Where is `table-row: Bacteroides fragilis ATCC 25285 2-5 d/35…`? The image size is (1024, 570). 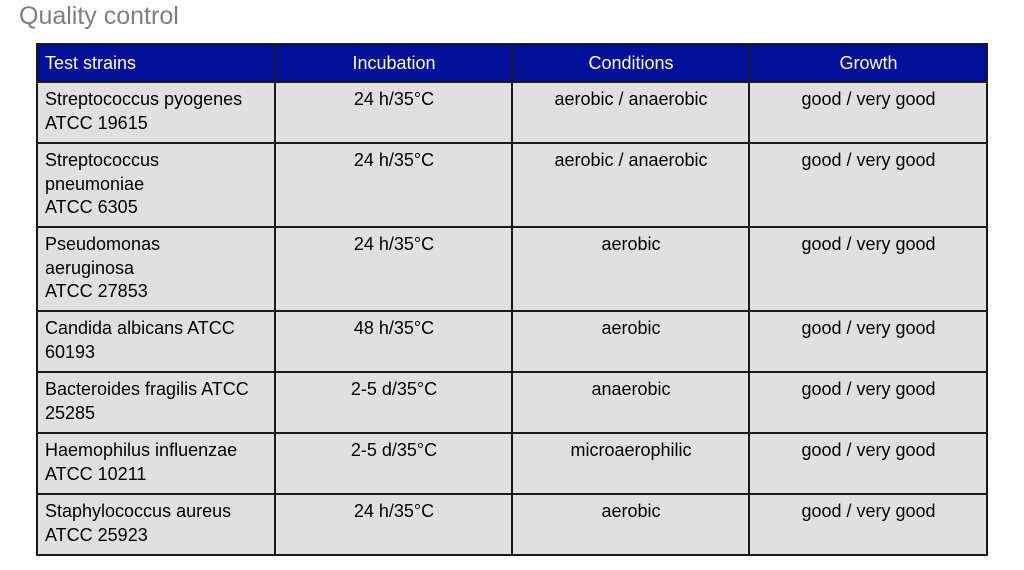
table-row: Bacteroides fragilis ATCC 25285 2-5 d/35… is located at coordinates (512, 402).